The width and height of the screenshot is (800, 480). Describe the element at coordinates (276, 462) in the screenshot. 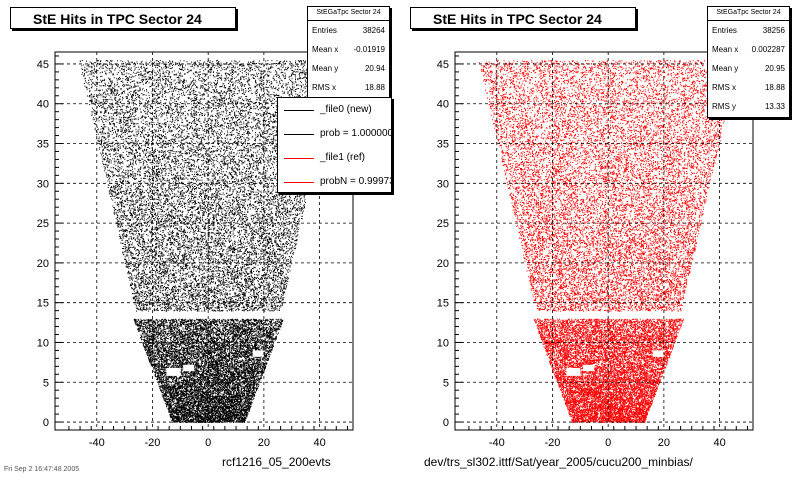

I see `plot-caption: rcf1216_05_200evts` at that location.